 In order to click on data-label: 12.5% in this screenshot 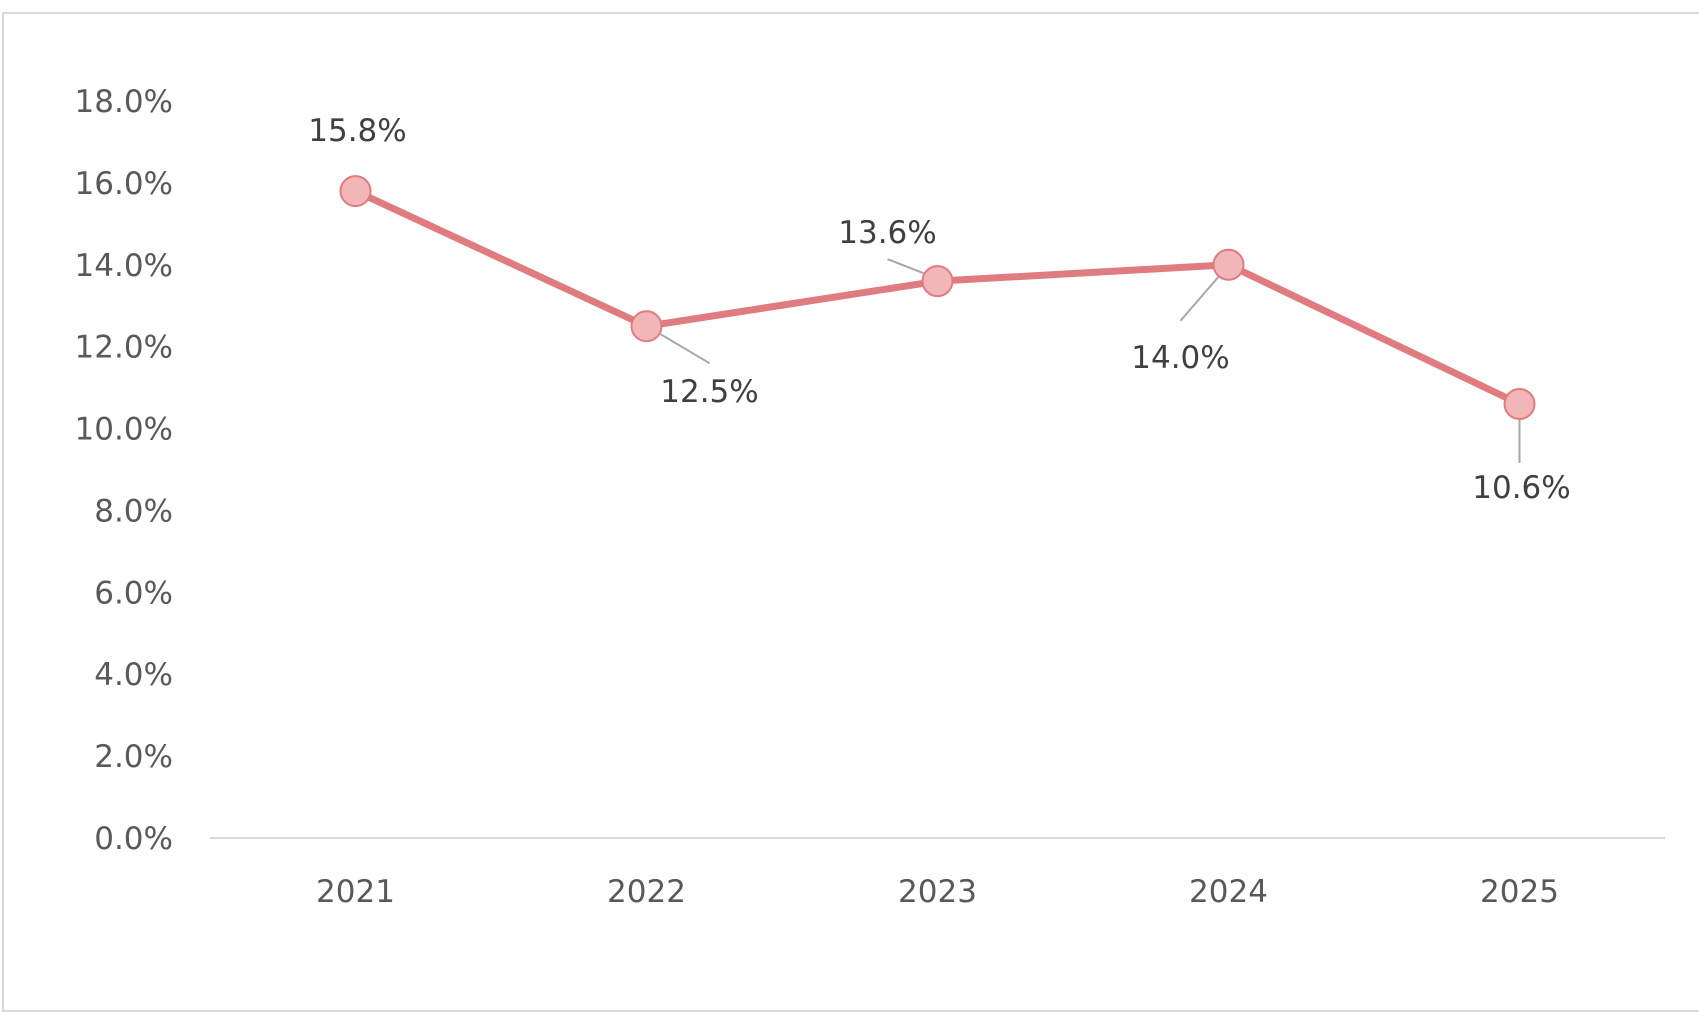, I will do `click(709, 392)`.